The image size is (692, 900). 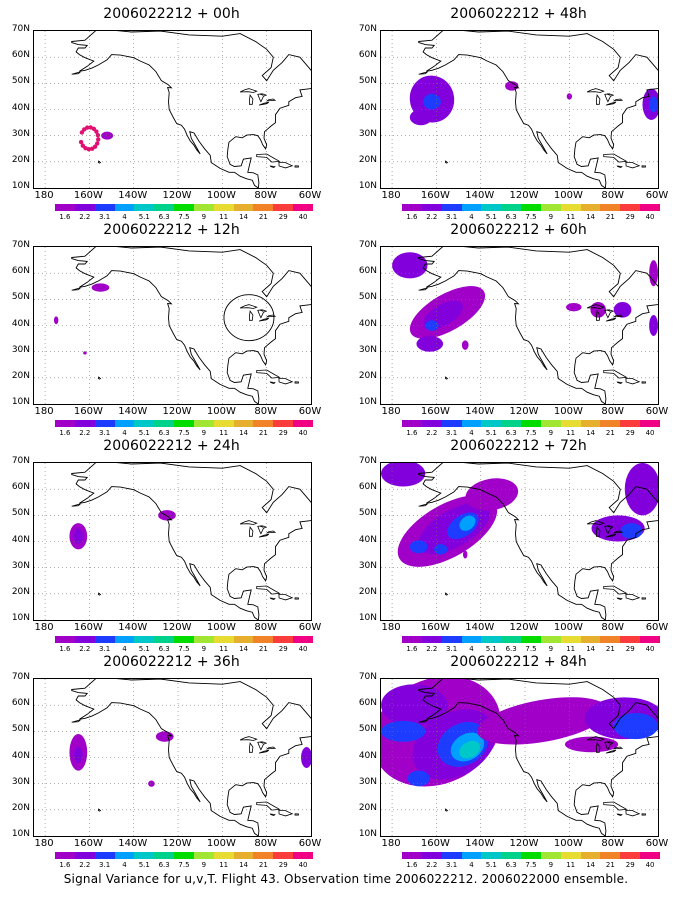 What do you see at coordinates (367, 323) in the screenshot?
I see `lat-tick-label: 40N` at bounding box center [367, 323].